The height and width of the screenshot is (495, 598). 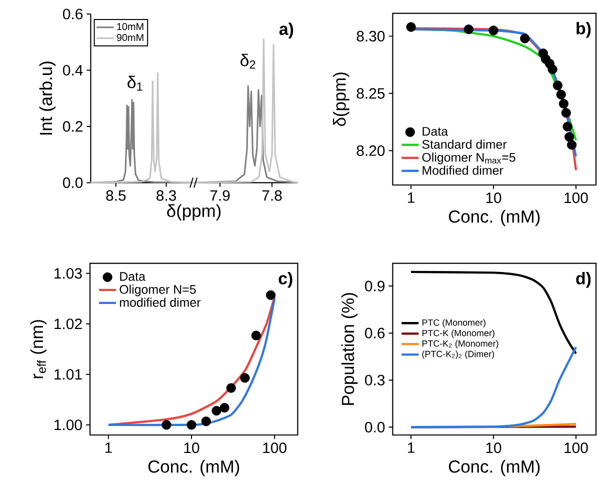 What do you see at coordinates (166, 195) in the screenshot?
I see `x-tick-label: 8.3` at bounding box center [166, 195].